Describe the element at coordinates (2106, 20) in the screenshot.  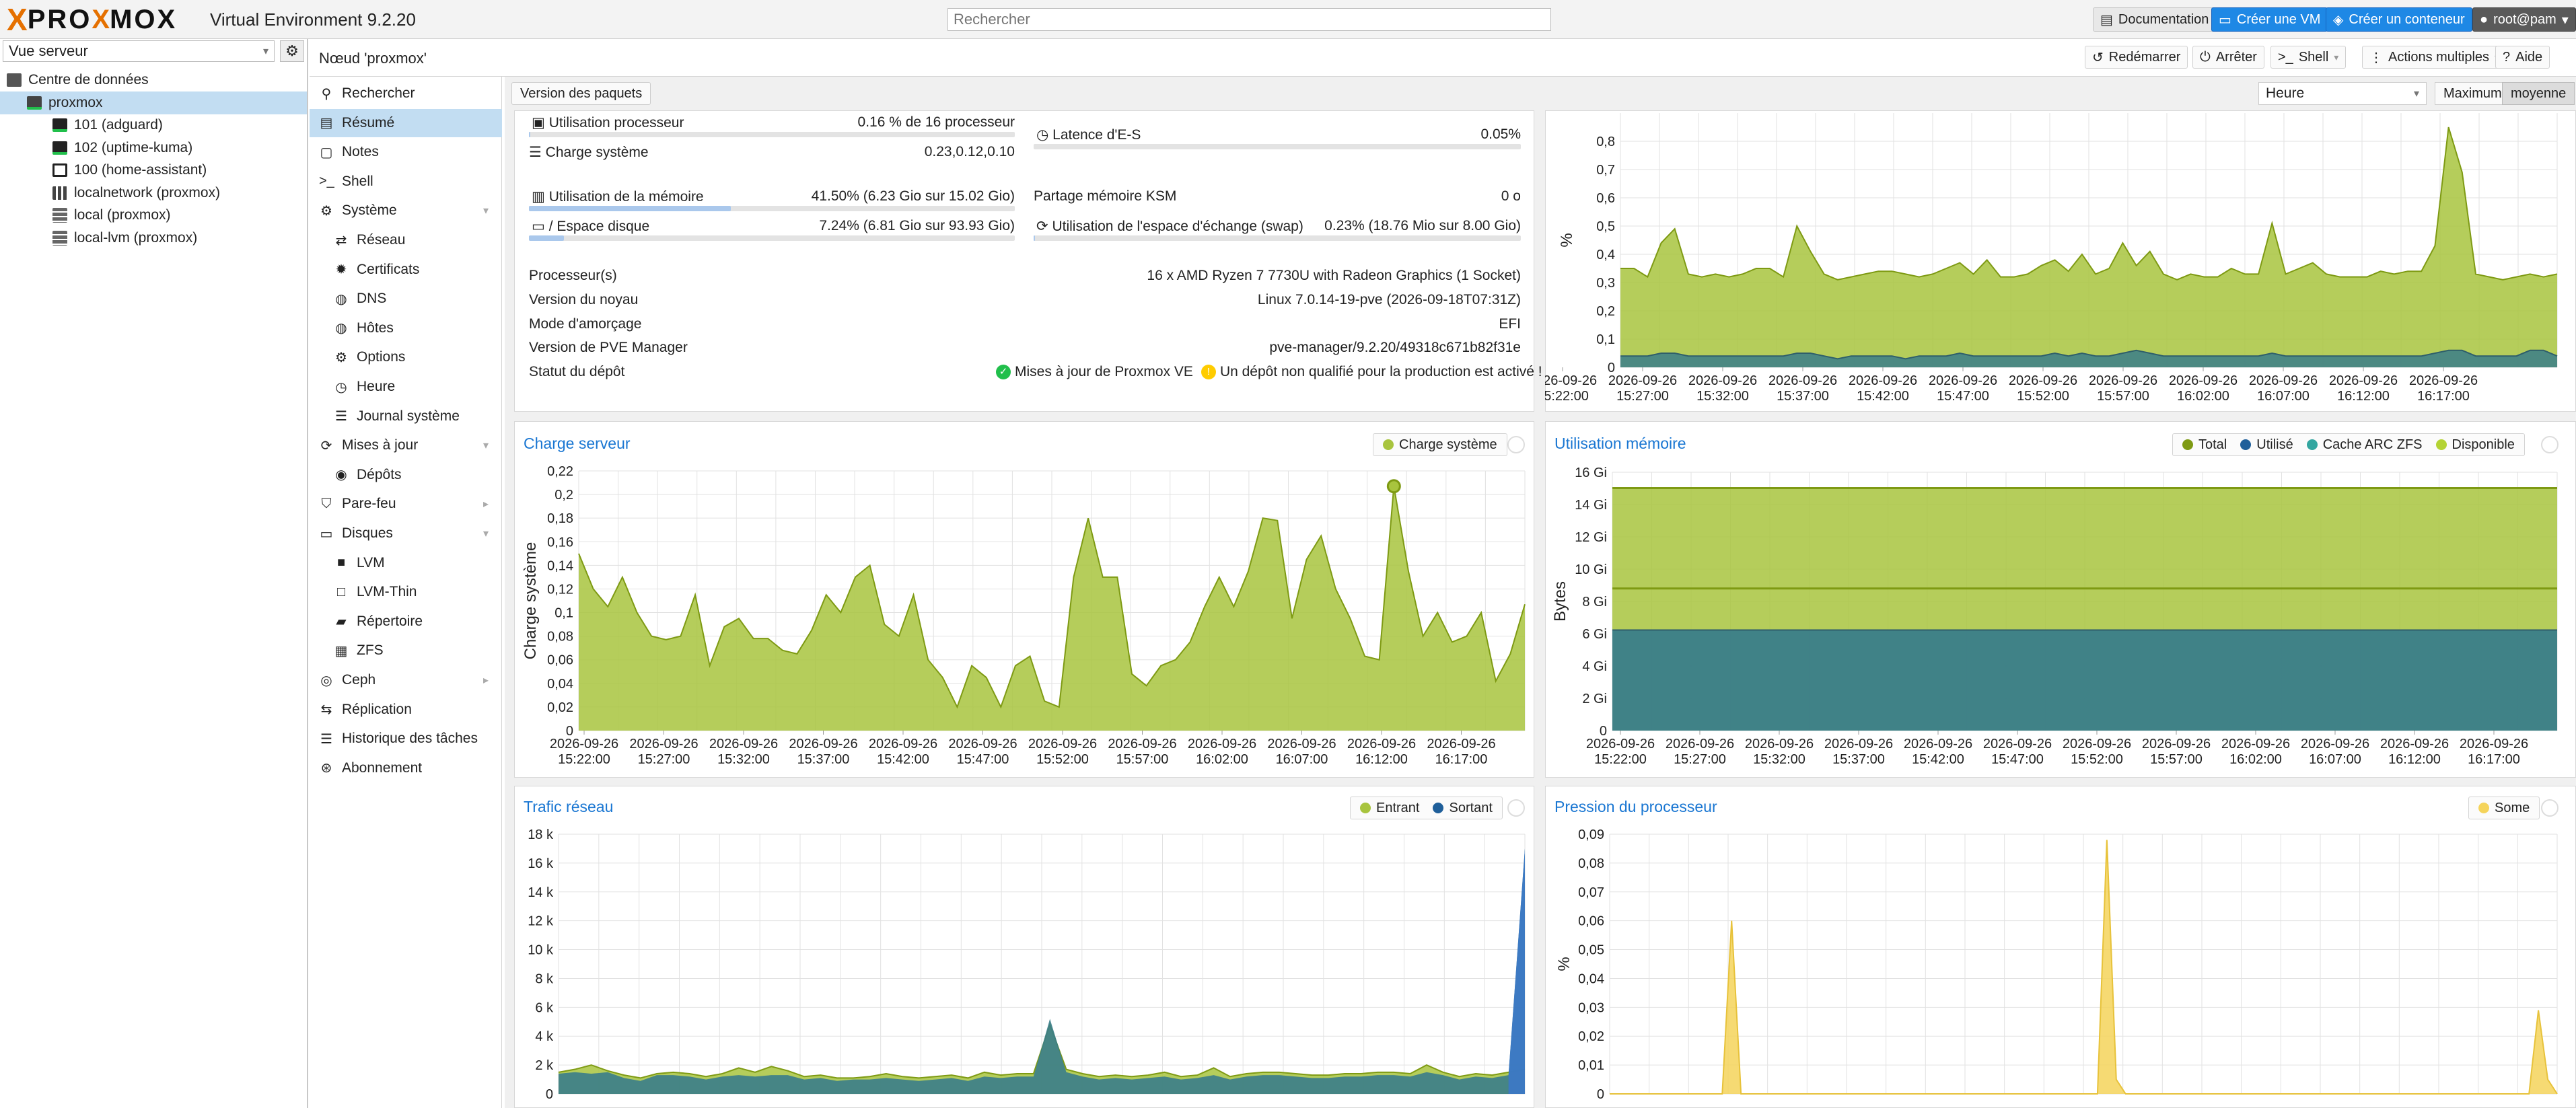
I see `book-icon: ▤` at that location.